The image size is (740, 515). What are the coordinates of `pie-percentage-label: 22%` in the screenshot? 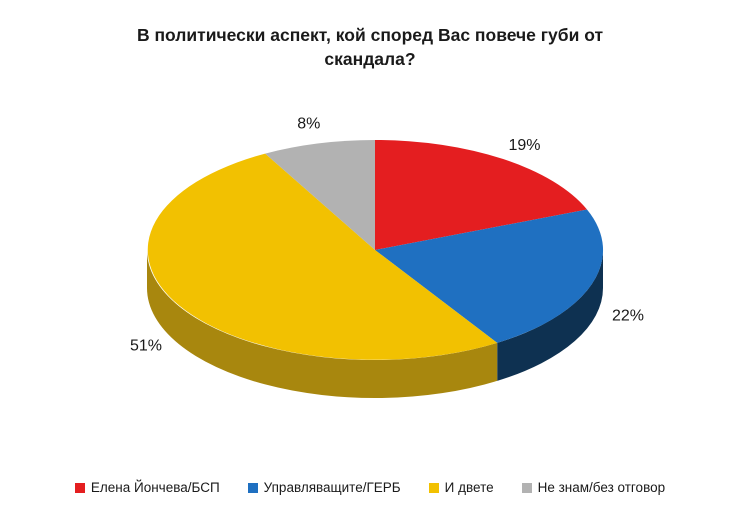 It's located at (628, 315).